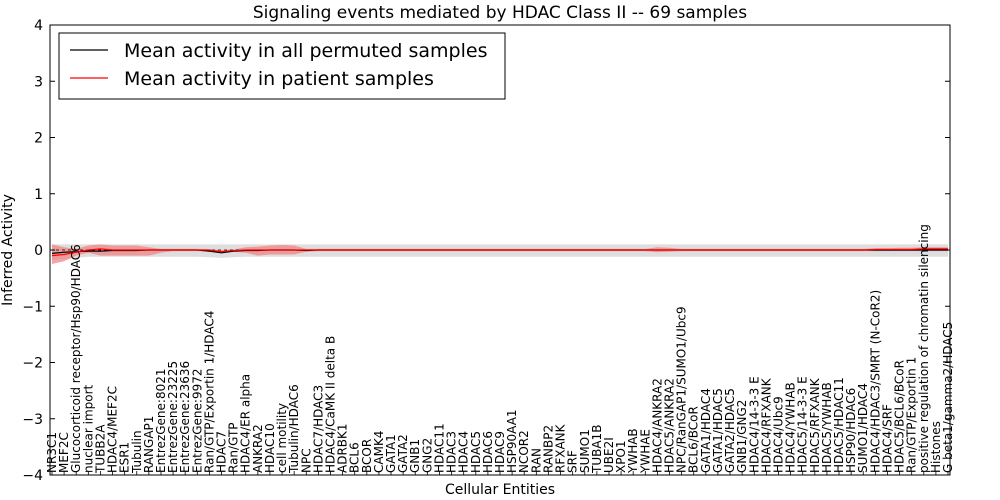 The height and width of the screenshot is (500, 1000). I want to click on x-tick-label: GATA1/HDAC5, so click(718, 430).